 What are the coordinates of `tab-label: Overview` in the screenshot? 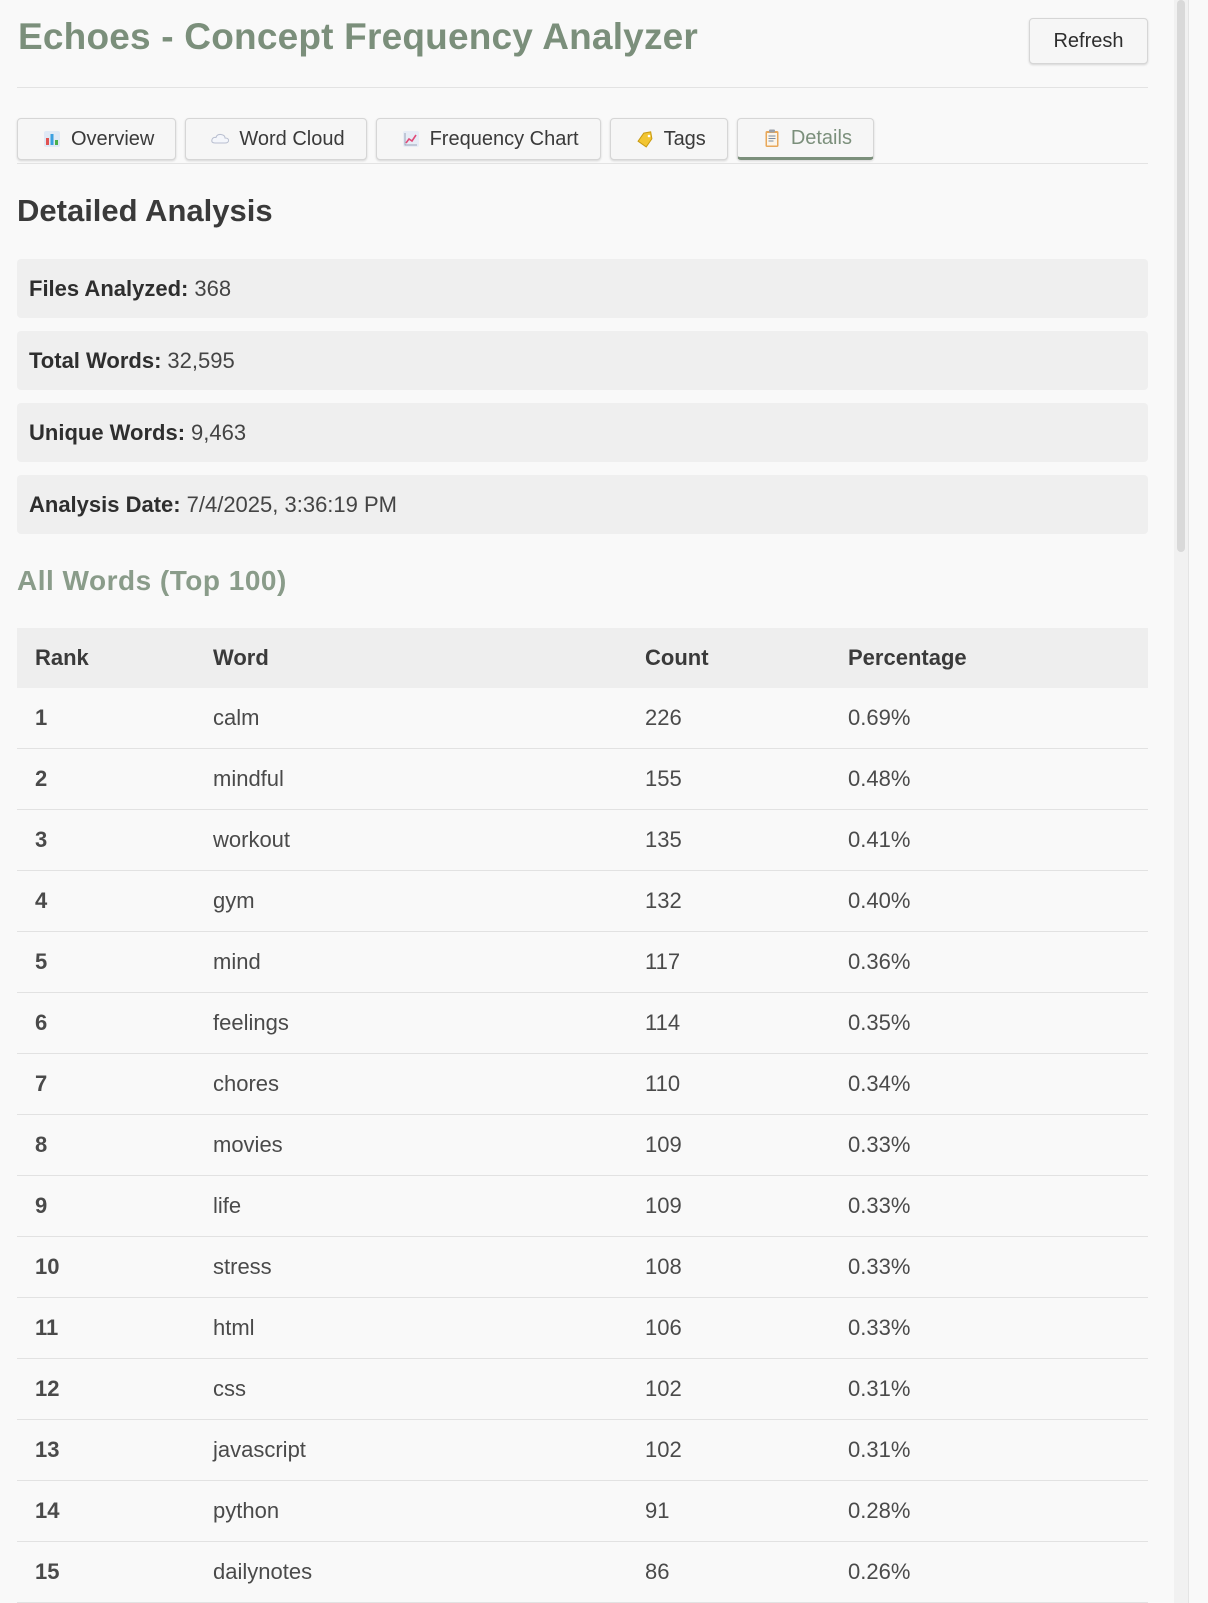 It's located at (113, 138).